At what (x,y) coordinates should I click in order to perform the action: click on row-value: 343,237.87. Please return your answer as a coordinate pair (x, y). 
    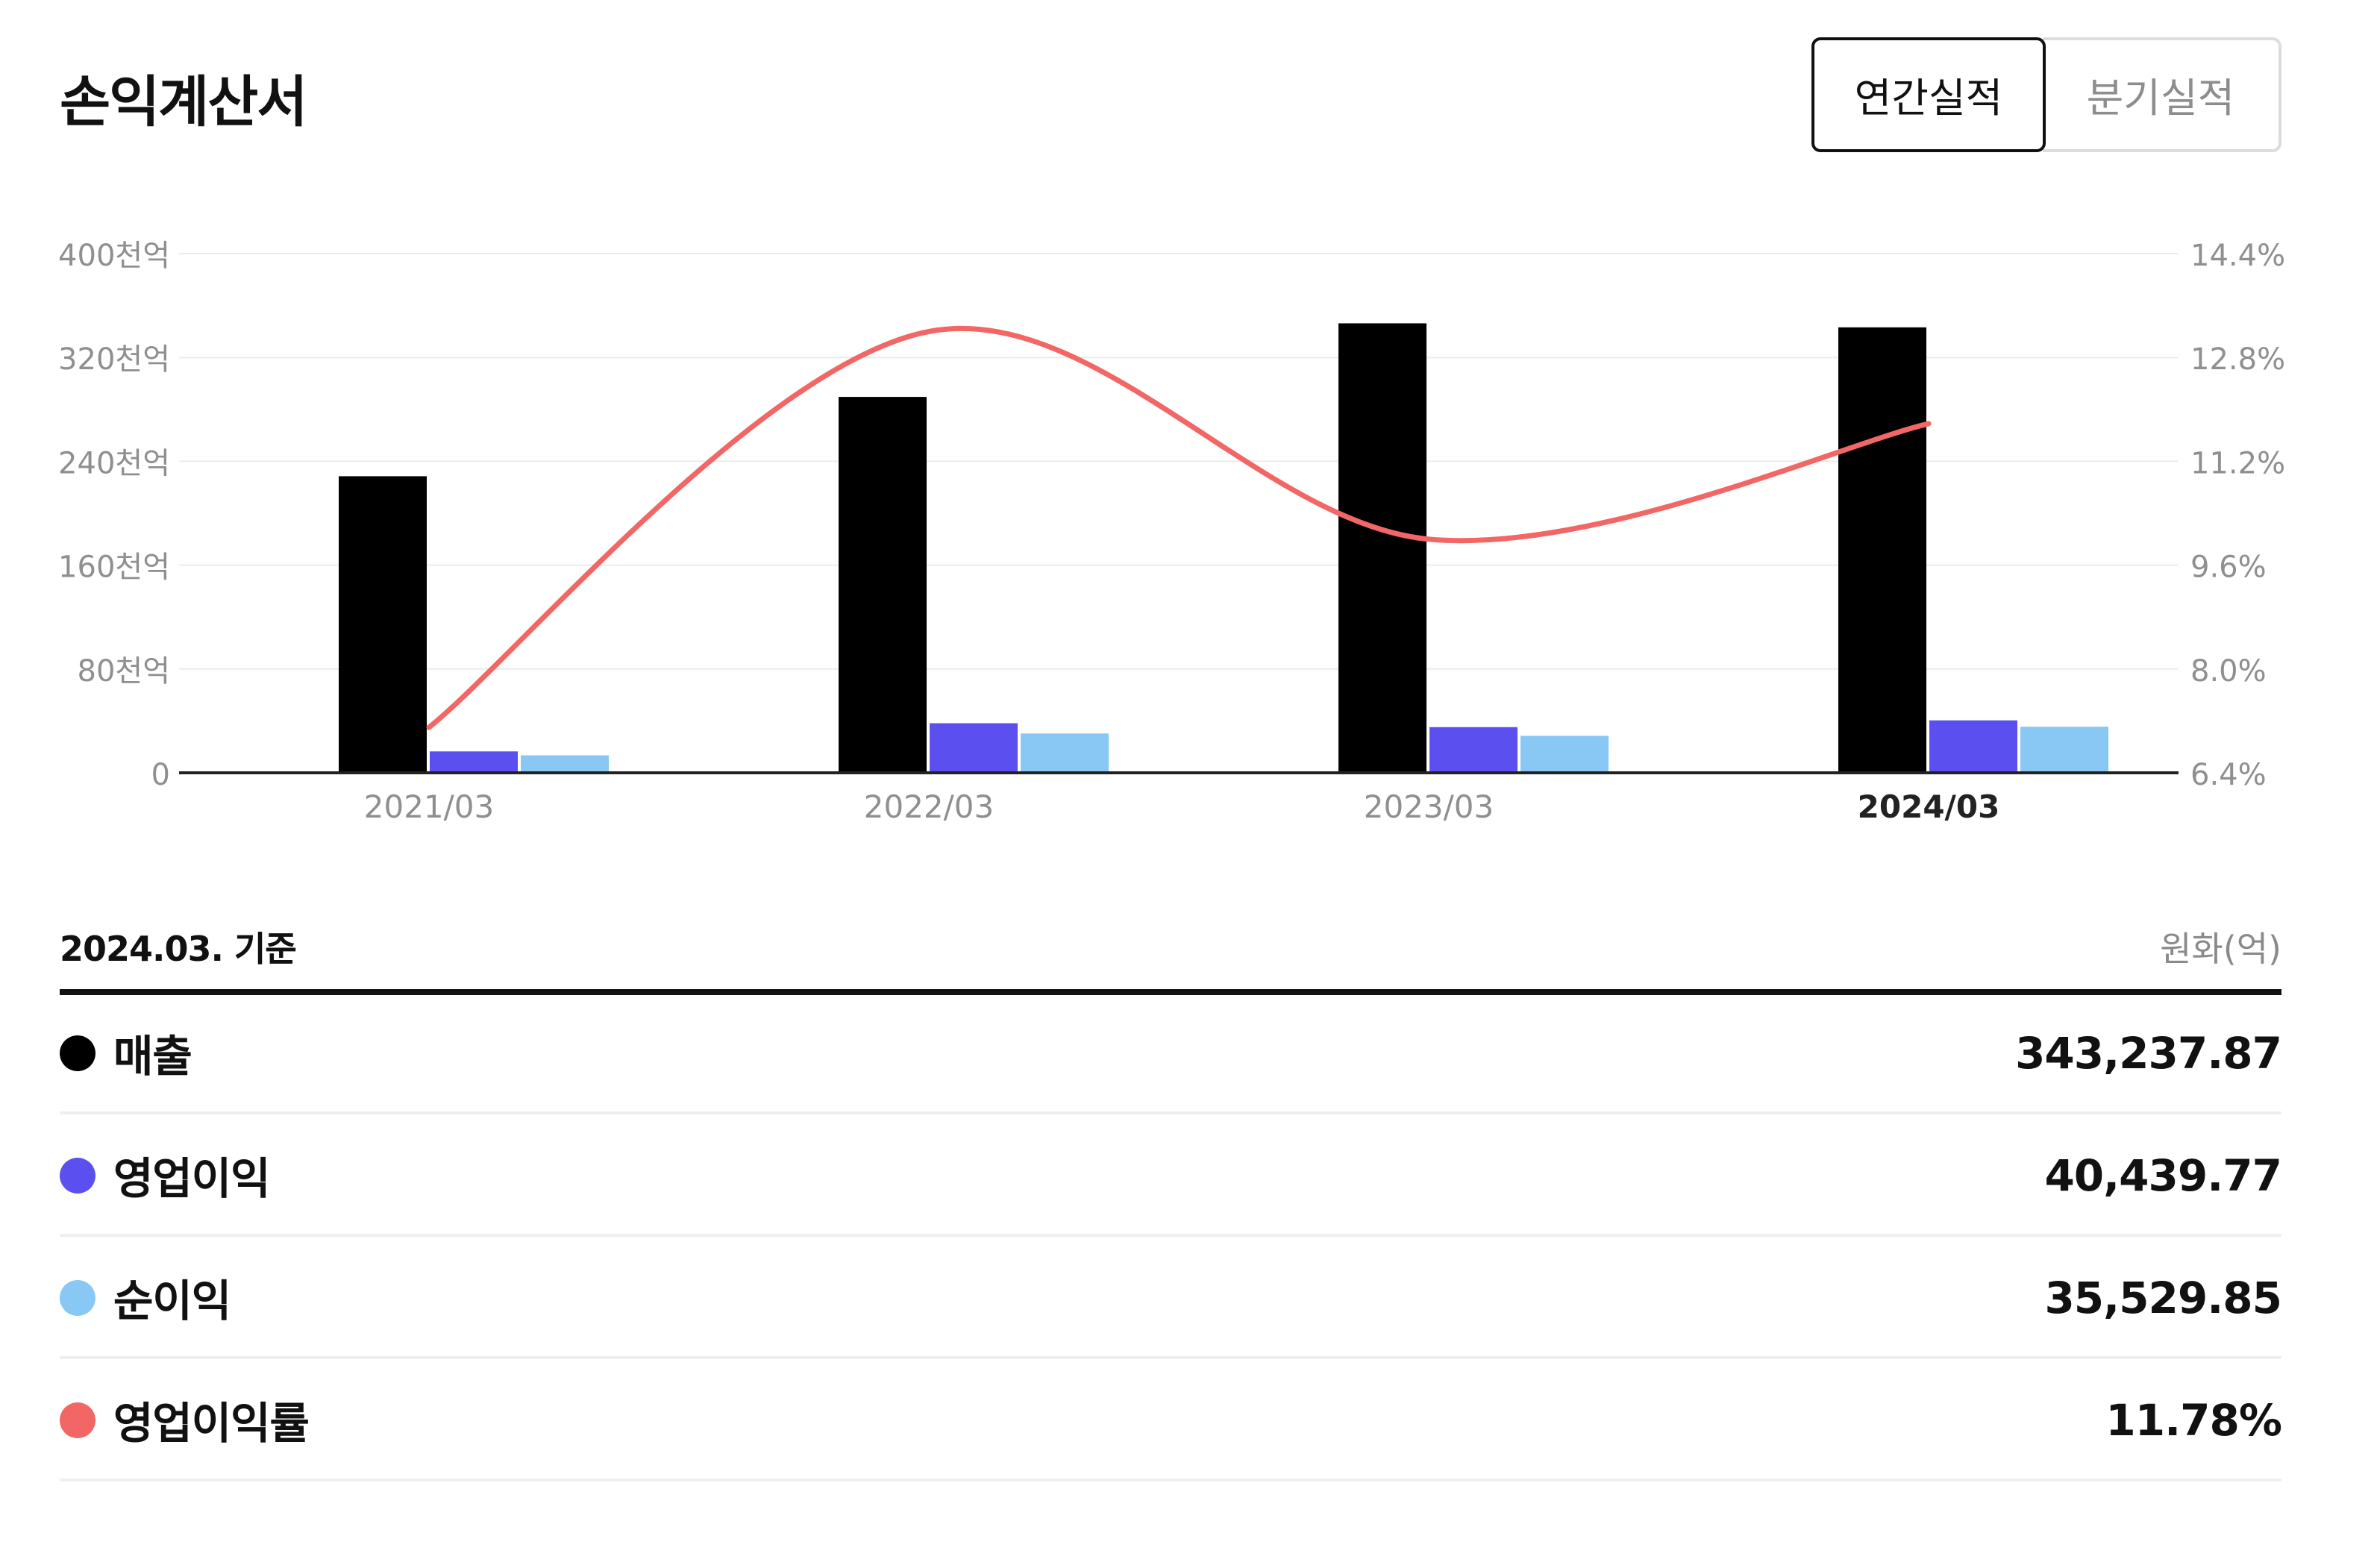
    Looking at the image, I should click on (2148, 1053).